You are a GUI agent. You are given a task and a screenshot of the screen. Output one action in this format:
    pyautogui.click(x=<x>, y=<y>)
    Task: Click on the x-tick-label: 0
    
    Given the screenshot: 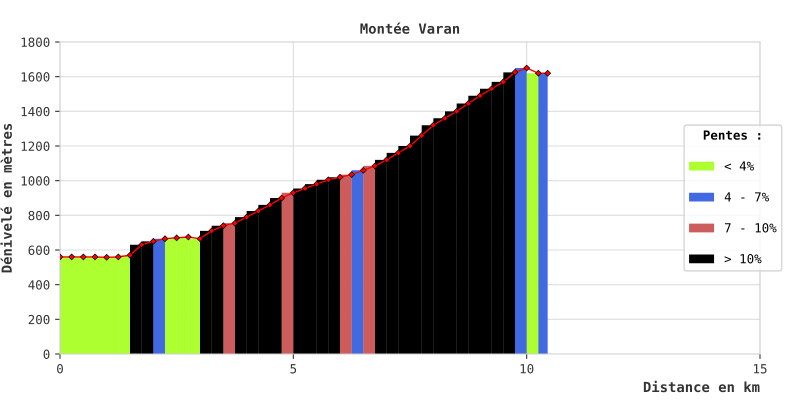 What is the action you would take?
    pyautogui.click(x=60, y=369)
    